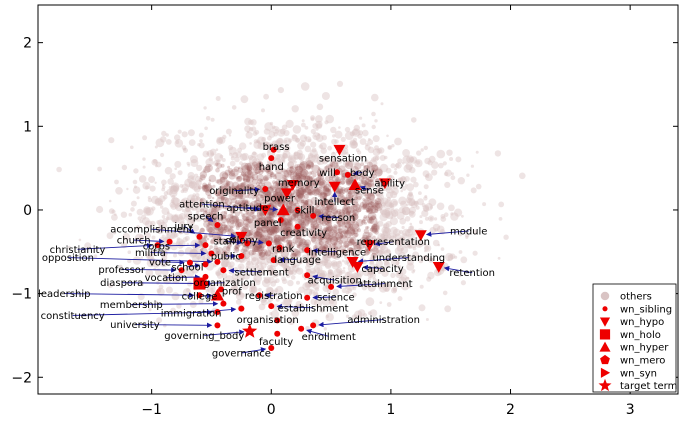 This screenshot has width=685, height=425. I want to click on term-label: organisation, so click(268, 320).